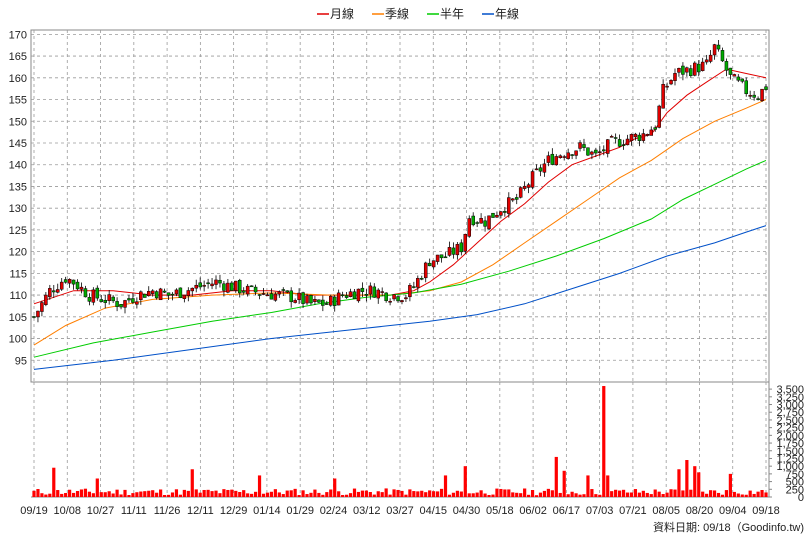  I want to click on legend-label: 月線, so click(342, 13).